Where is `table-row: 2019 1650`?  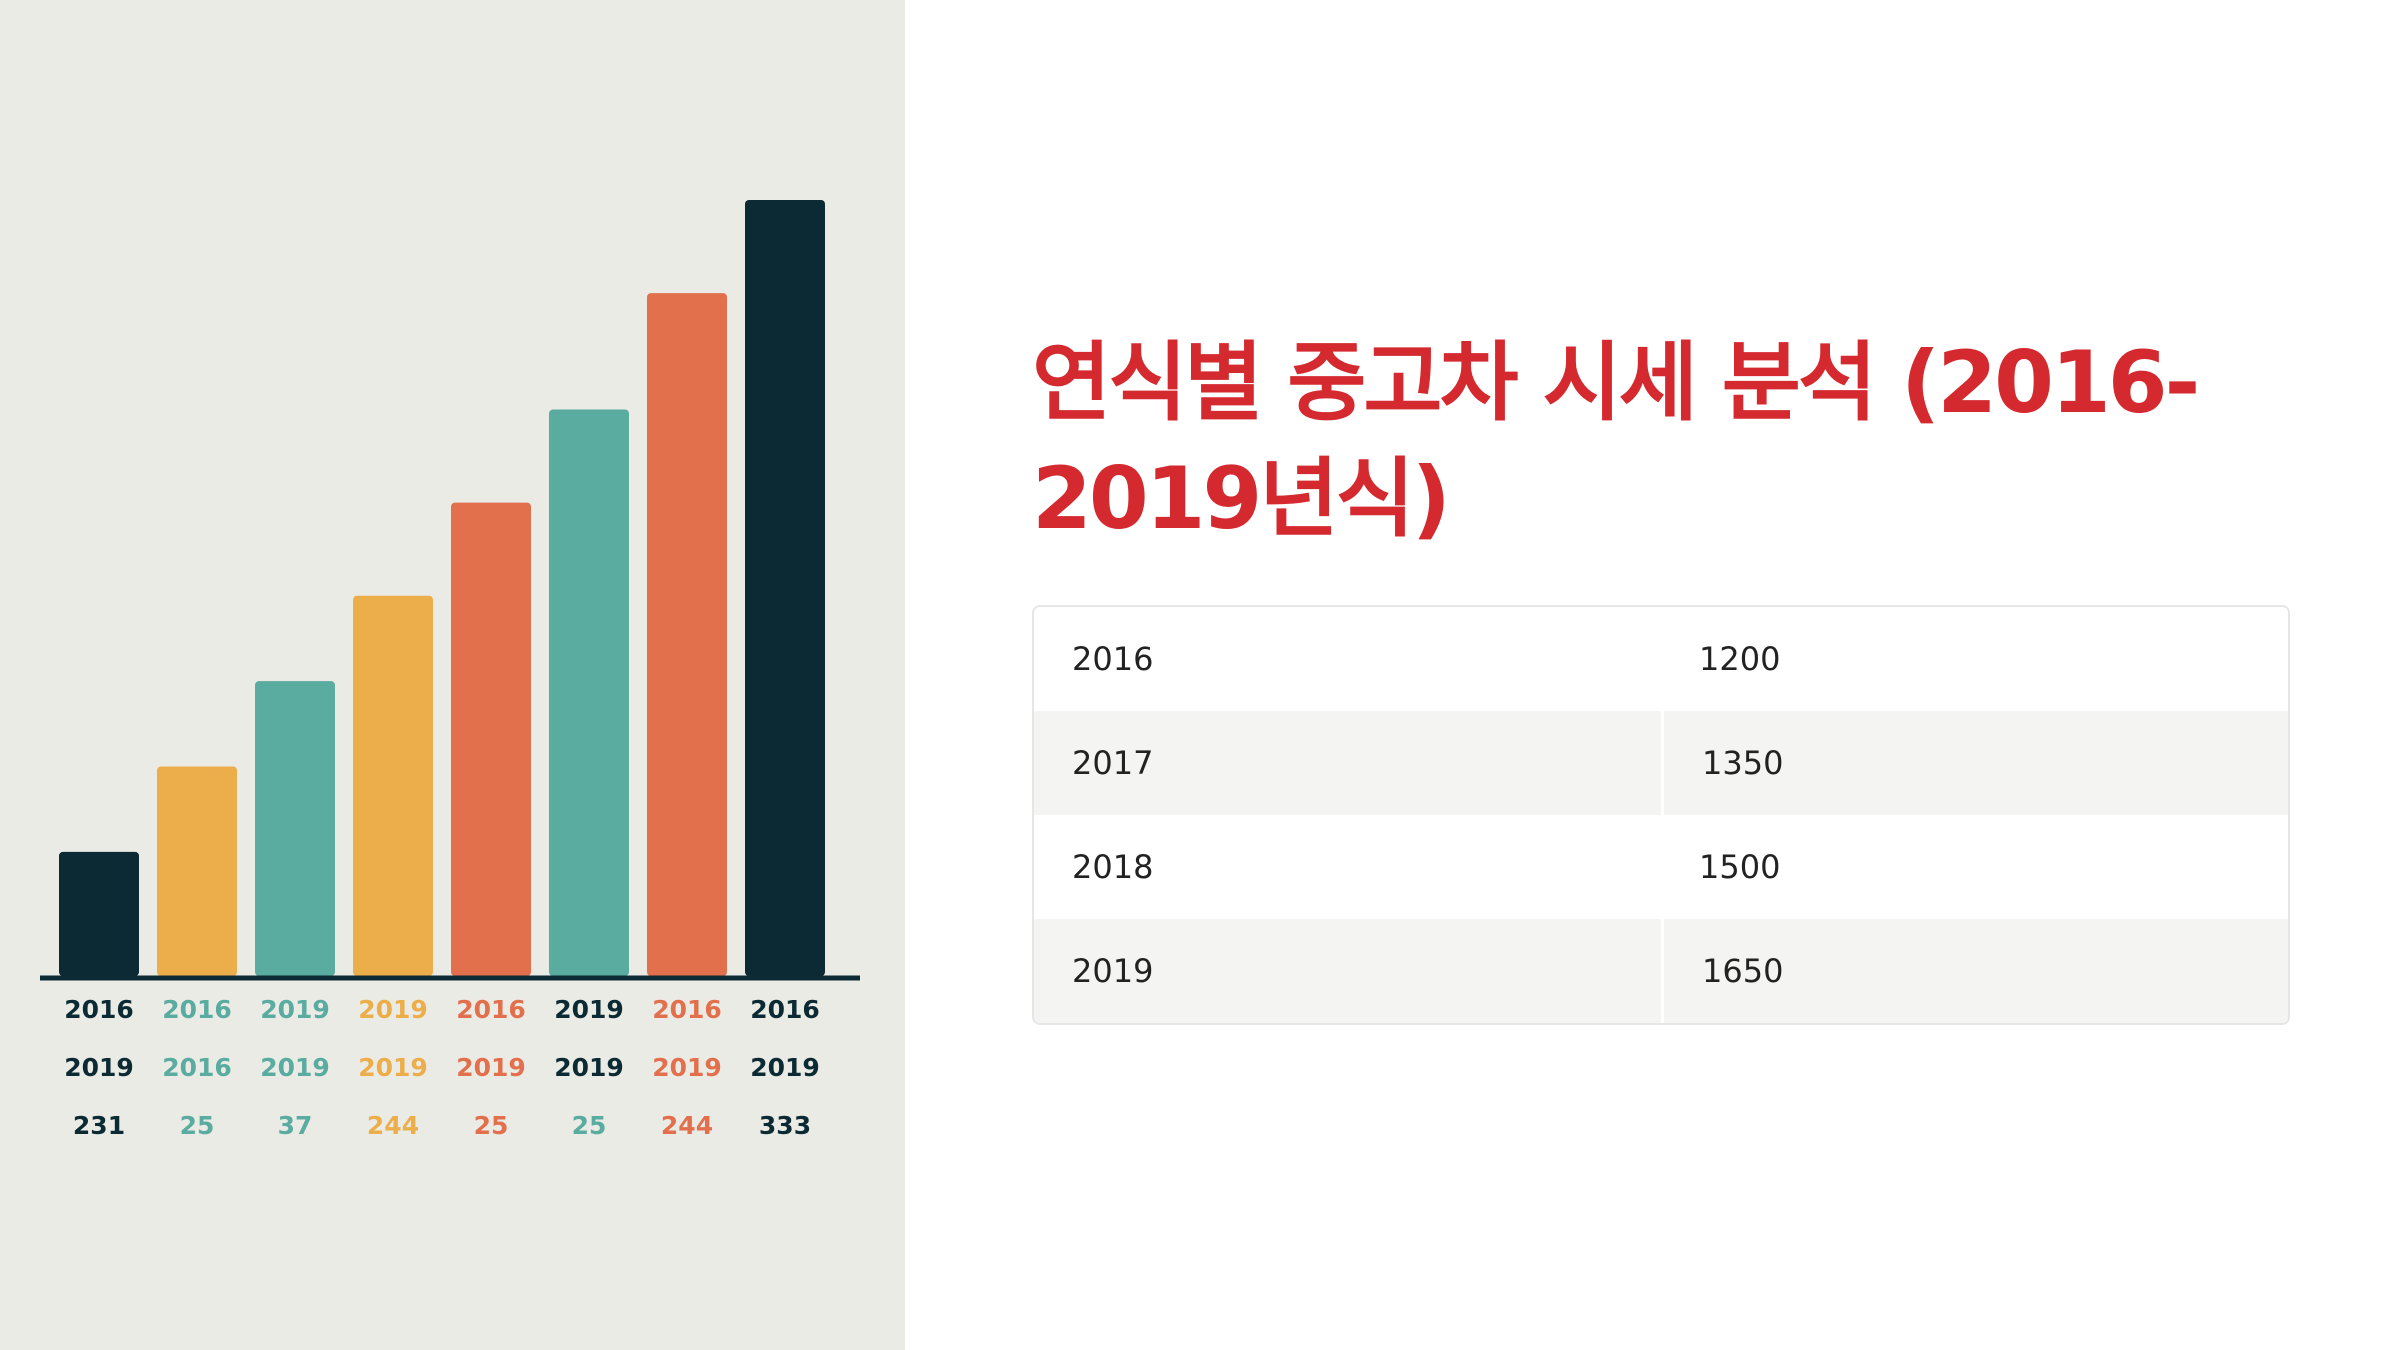 table-row: 2019 1650 is located at coordinates (1661, 971).